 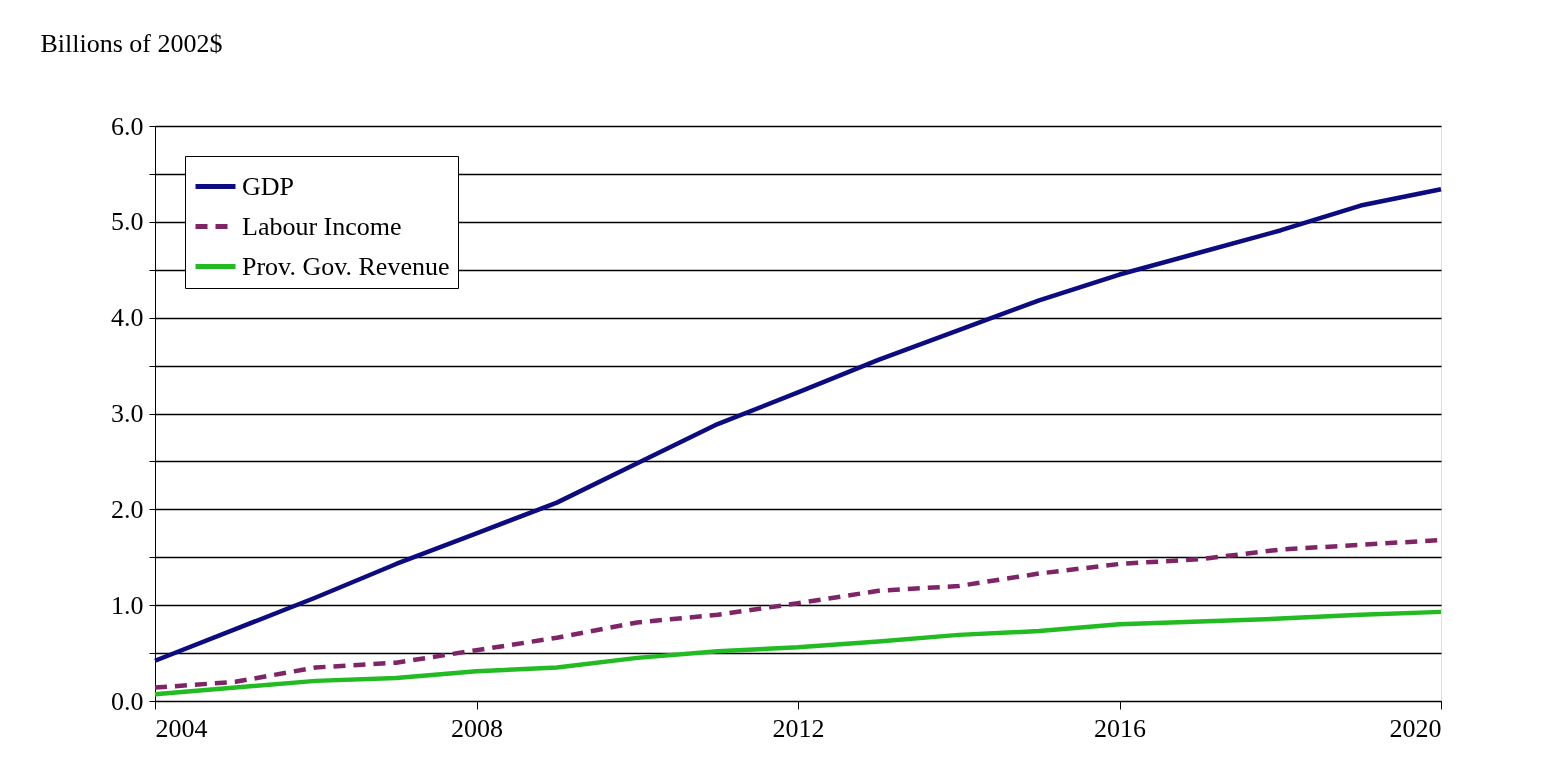 I want to click on y-tick-label: 0.0, so click(x=127, y=701).